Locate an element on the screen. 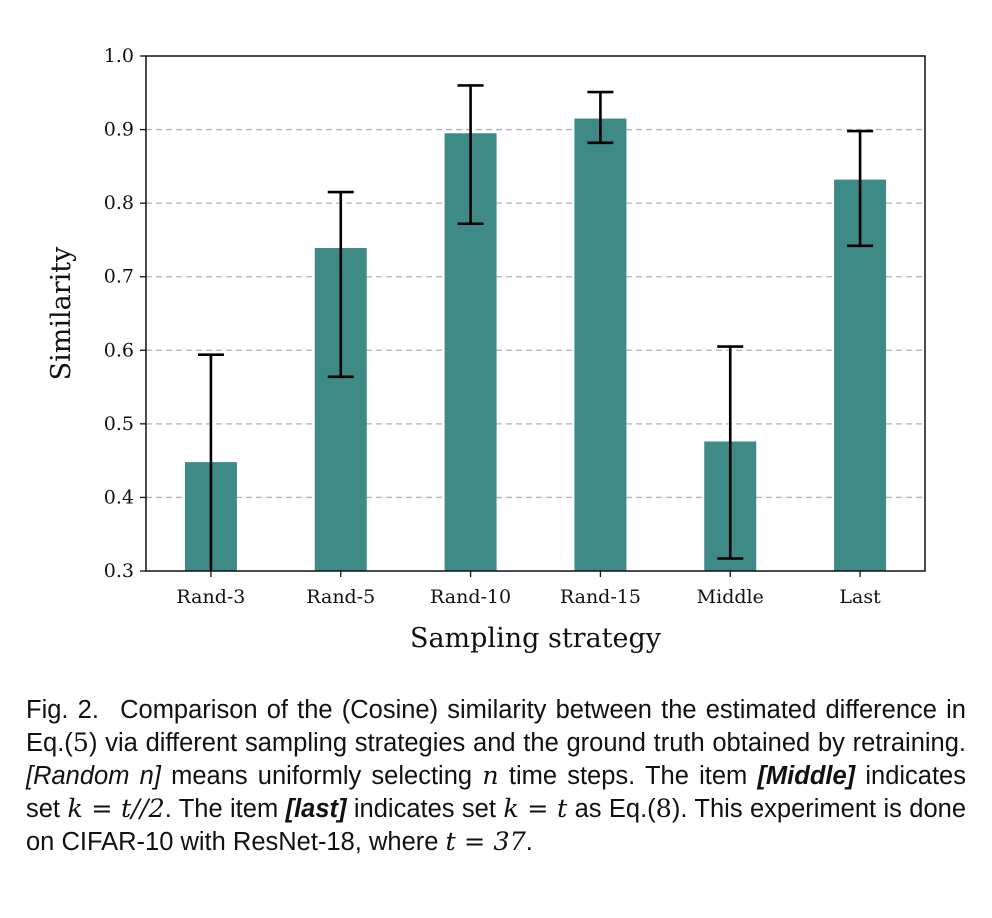  caption-text: time steps. The item is located at coordinates (628, 776).